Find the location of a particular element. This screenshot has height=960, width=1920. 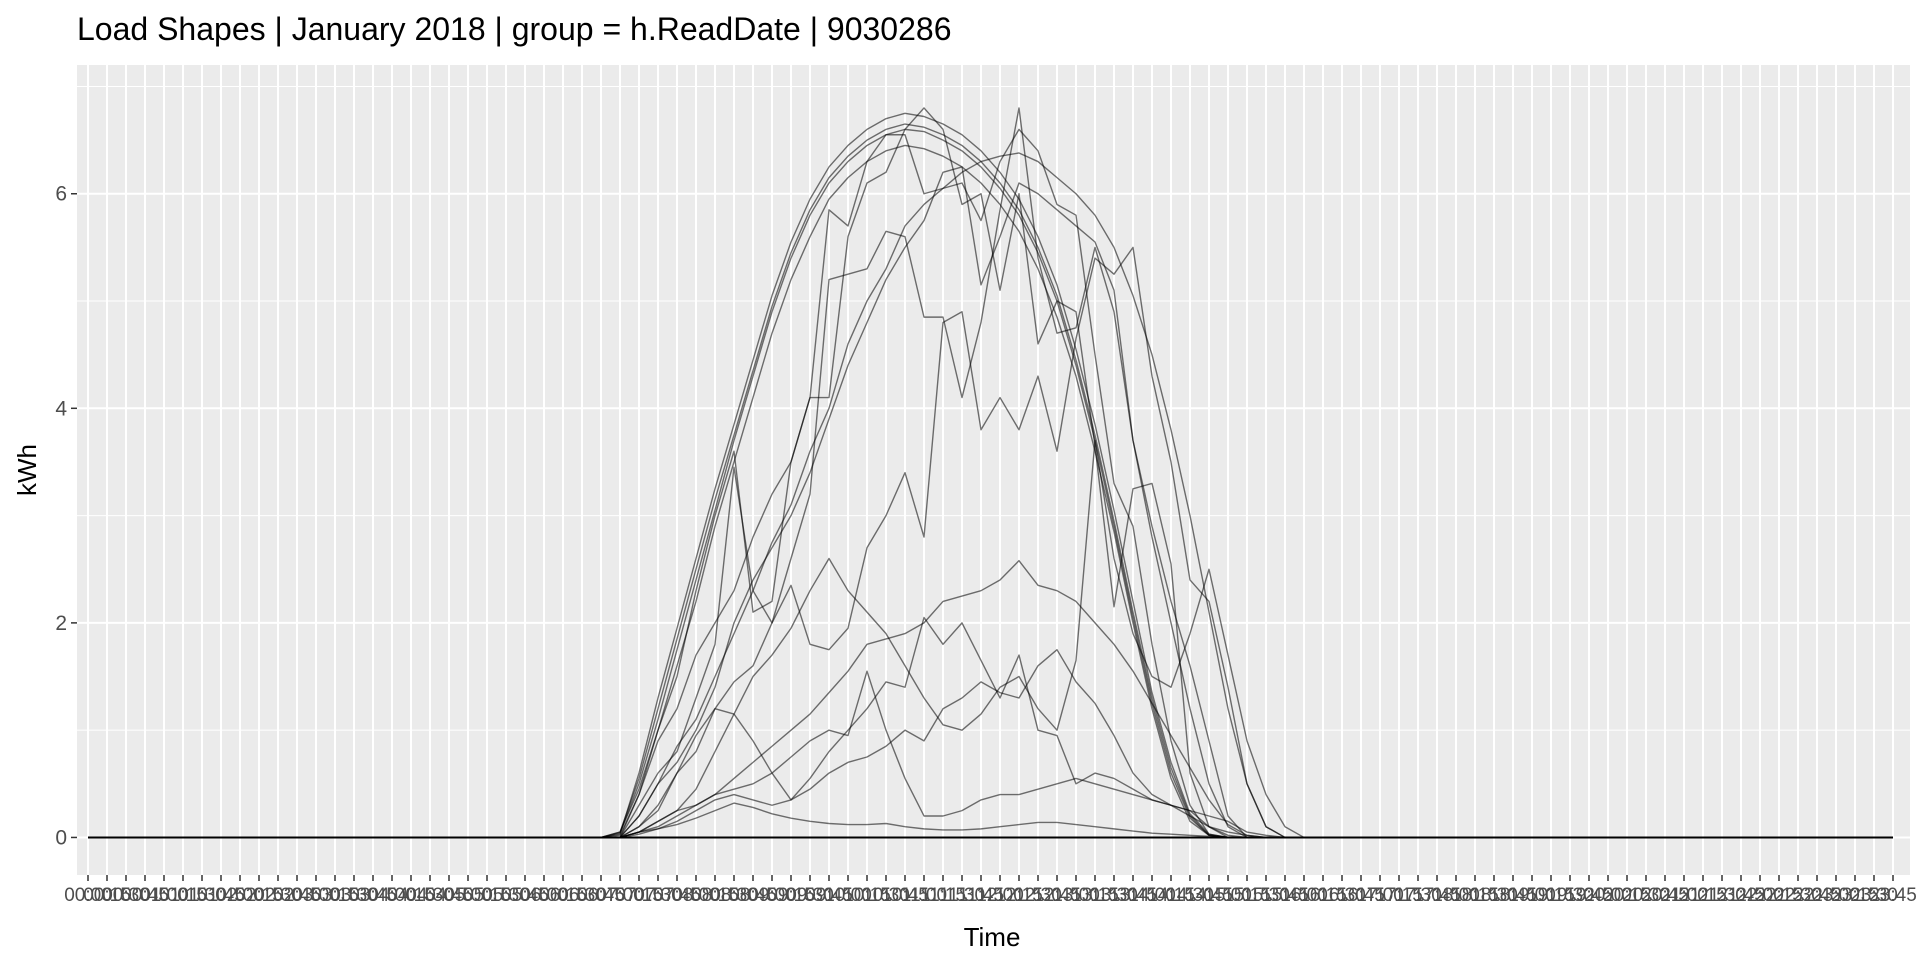

x-tick-label: 10:45 is located at coordinates (905, 895).